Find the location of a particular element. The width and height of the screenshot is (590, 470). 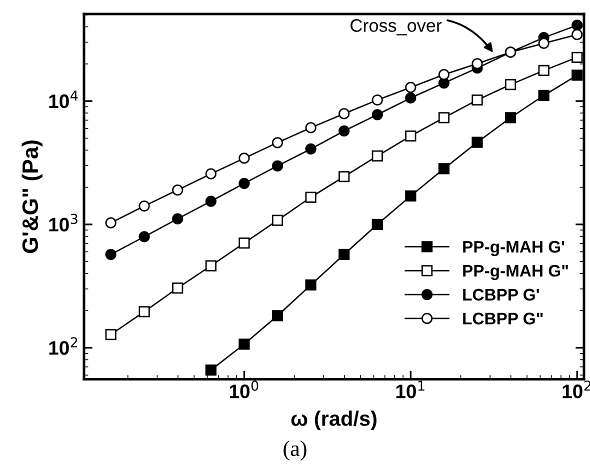

annotation: Cross_over is located at coordinates (396, 27).